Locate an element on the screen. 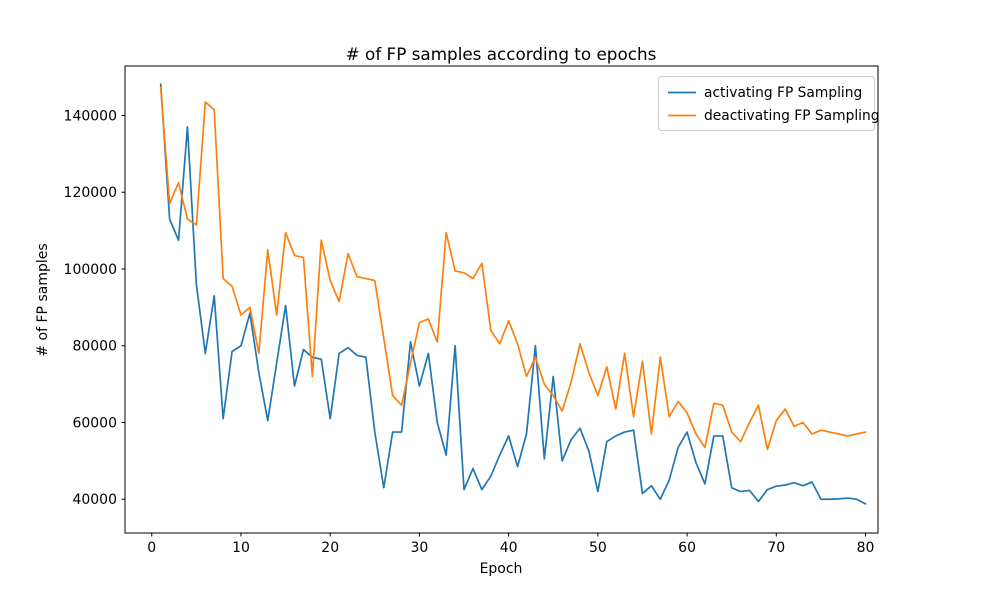 This screenshot has height=600, width=1000. y-axis-ticks: 40000 60000 80000 100000 120000 140000 is located at coordinates (94, 308).